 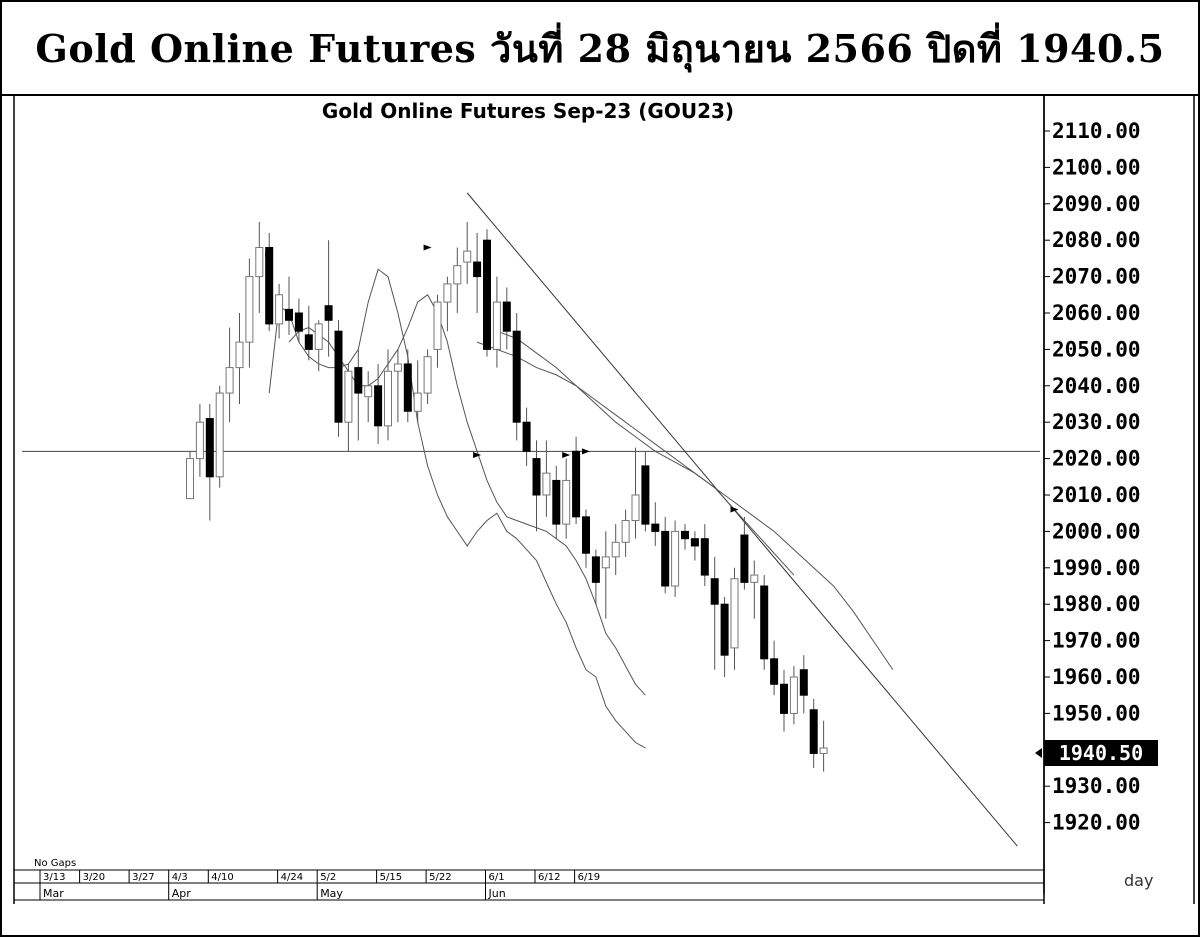 What do you see at coordinates (440, 877) in the screenshot?
I see `x-tick-label: 5/22` at bounding box center [440, 877].